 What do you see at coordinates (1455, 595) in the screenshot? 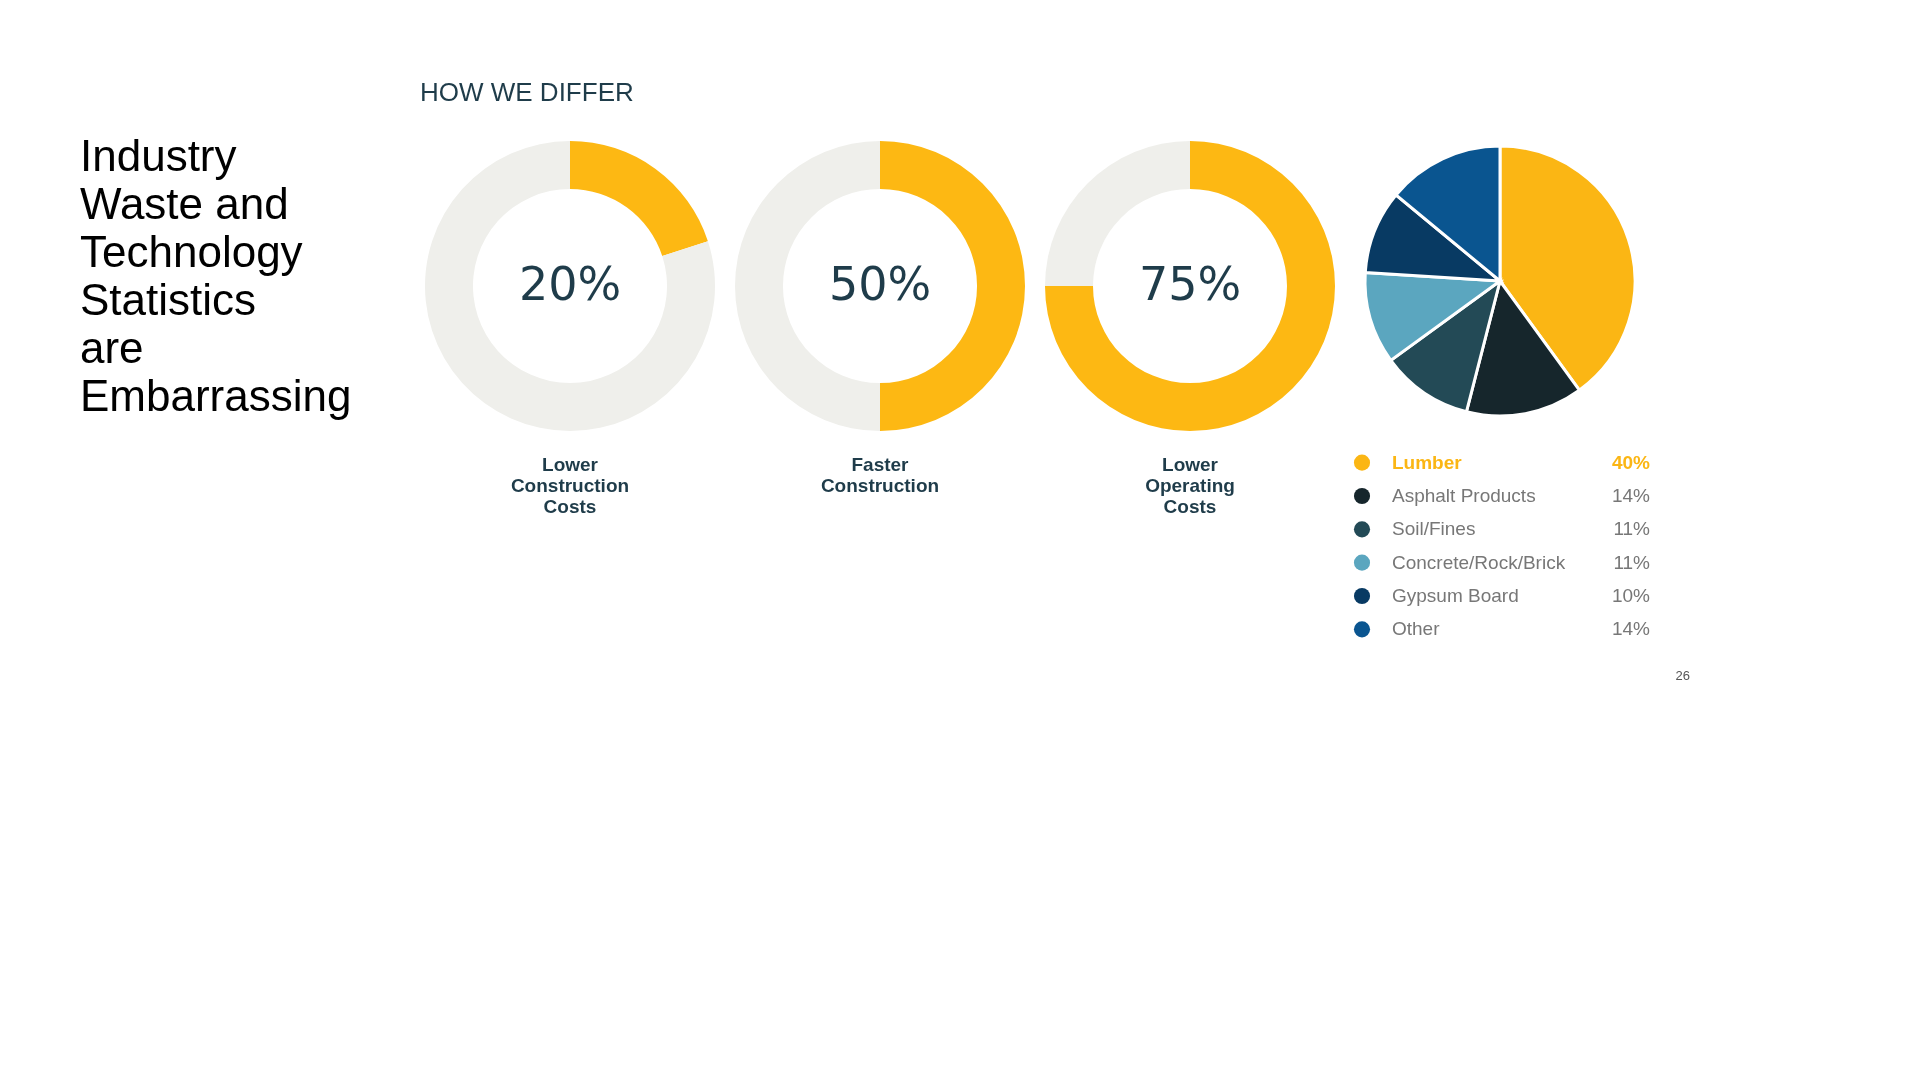
I see `legend-label: Gypsum Board` at bounding box center [1455, 595].